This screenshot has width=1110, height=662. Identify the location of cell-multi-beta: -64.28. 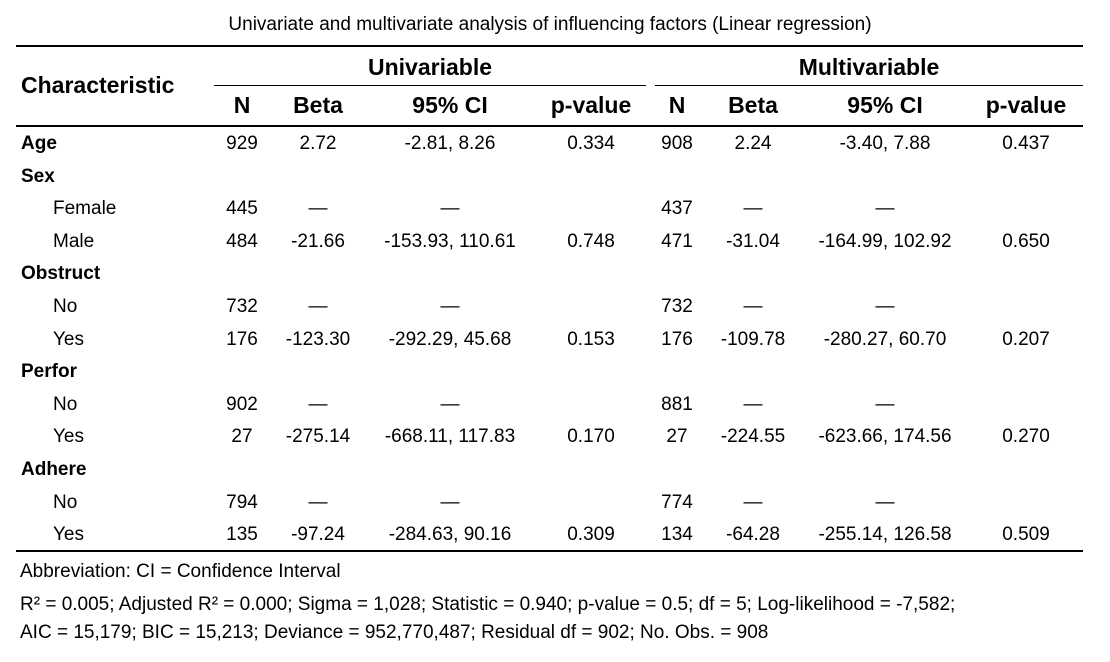
(753, 534).